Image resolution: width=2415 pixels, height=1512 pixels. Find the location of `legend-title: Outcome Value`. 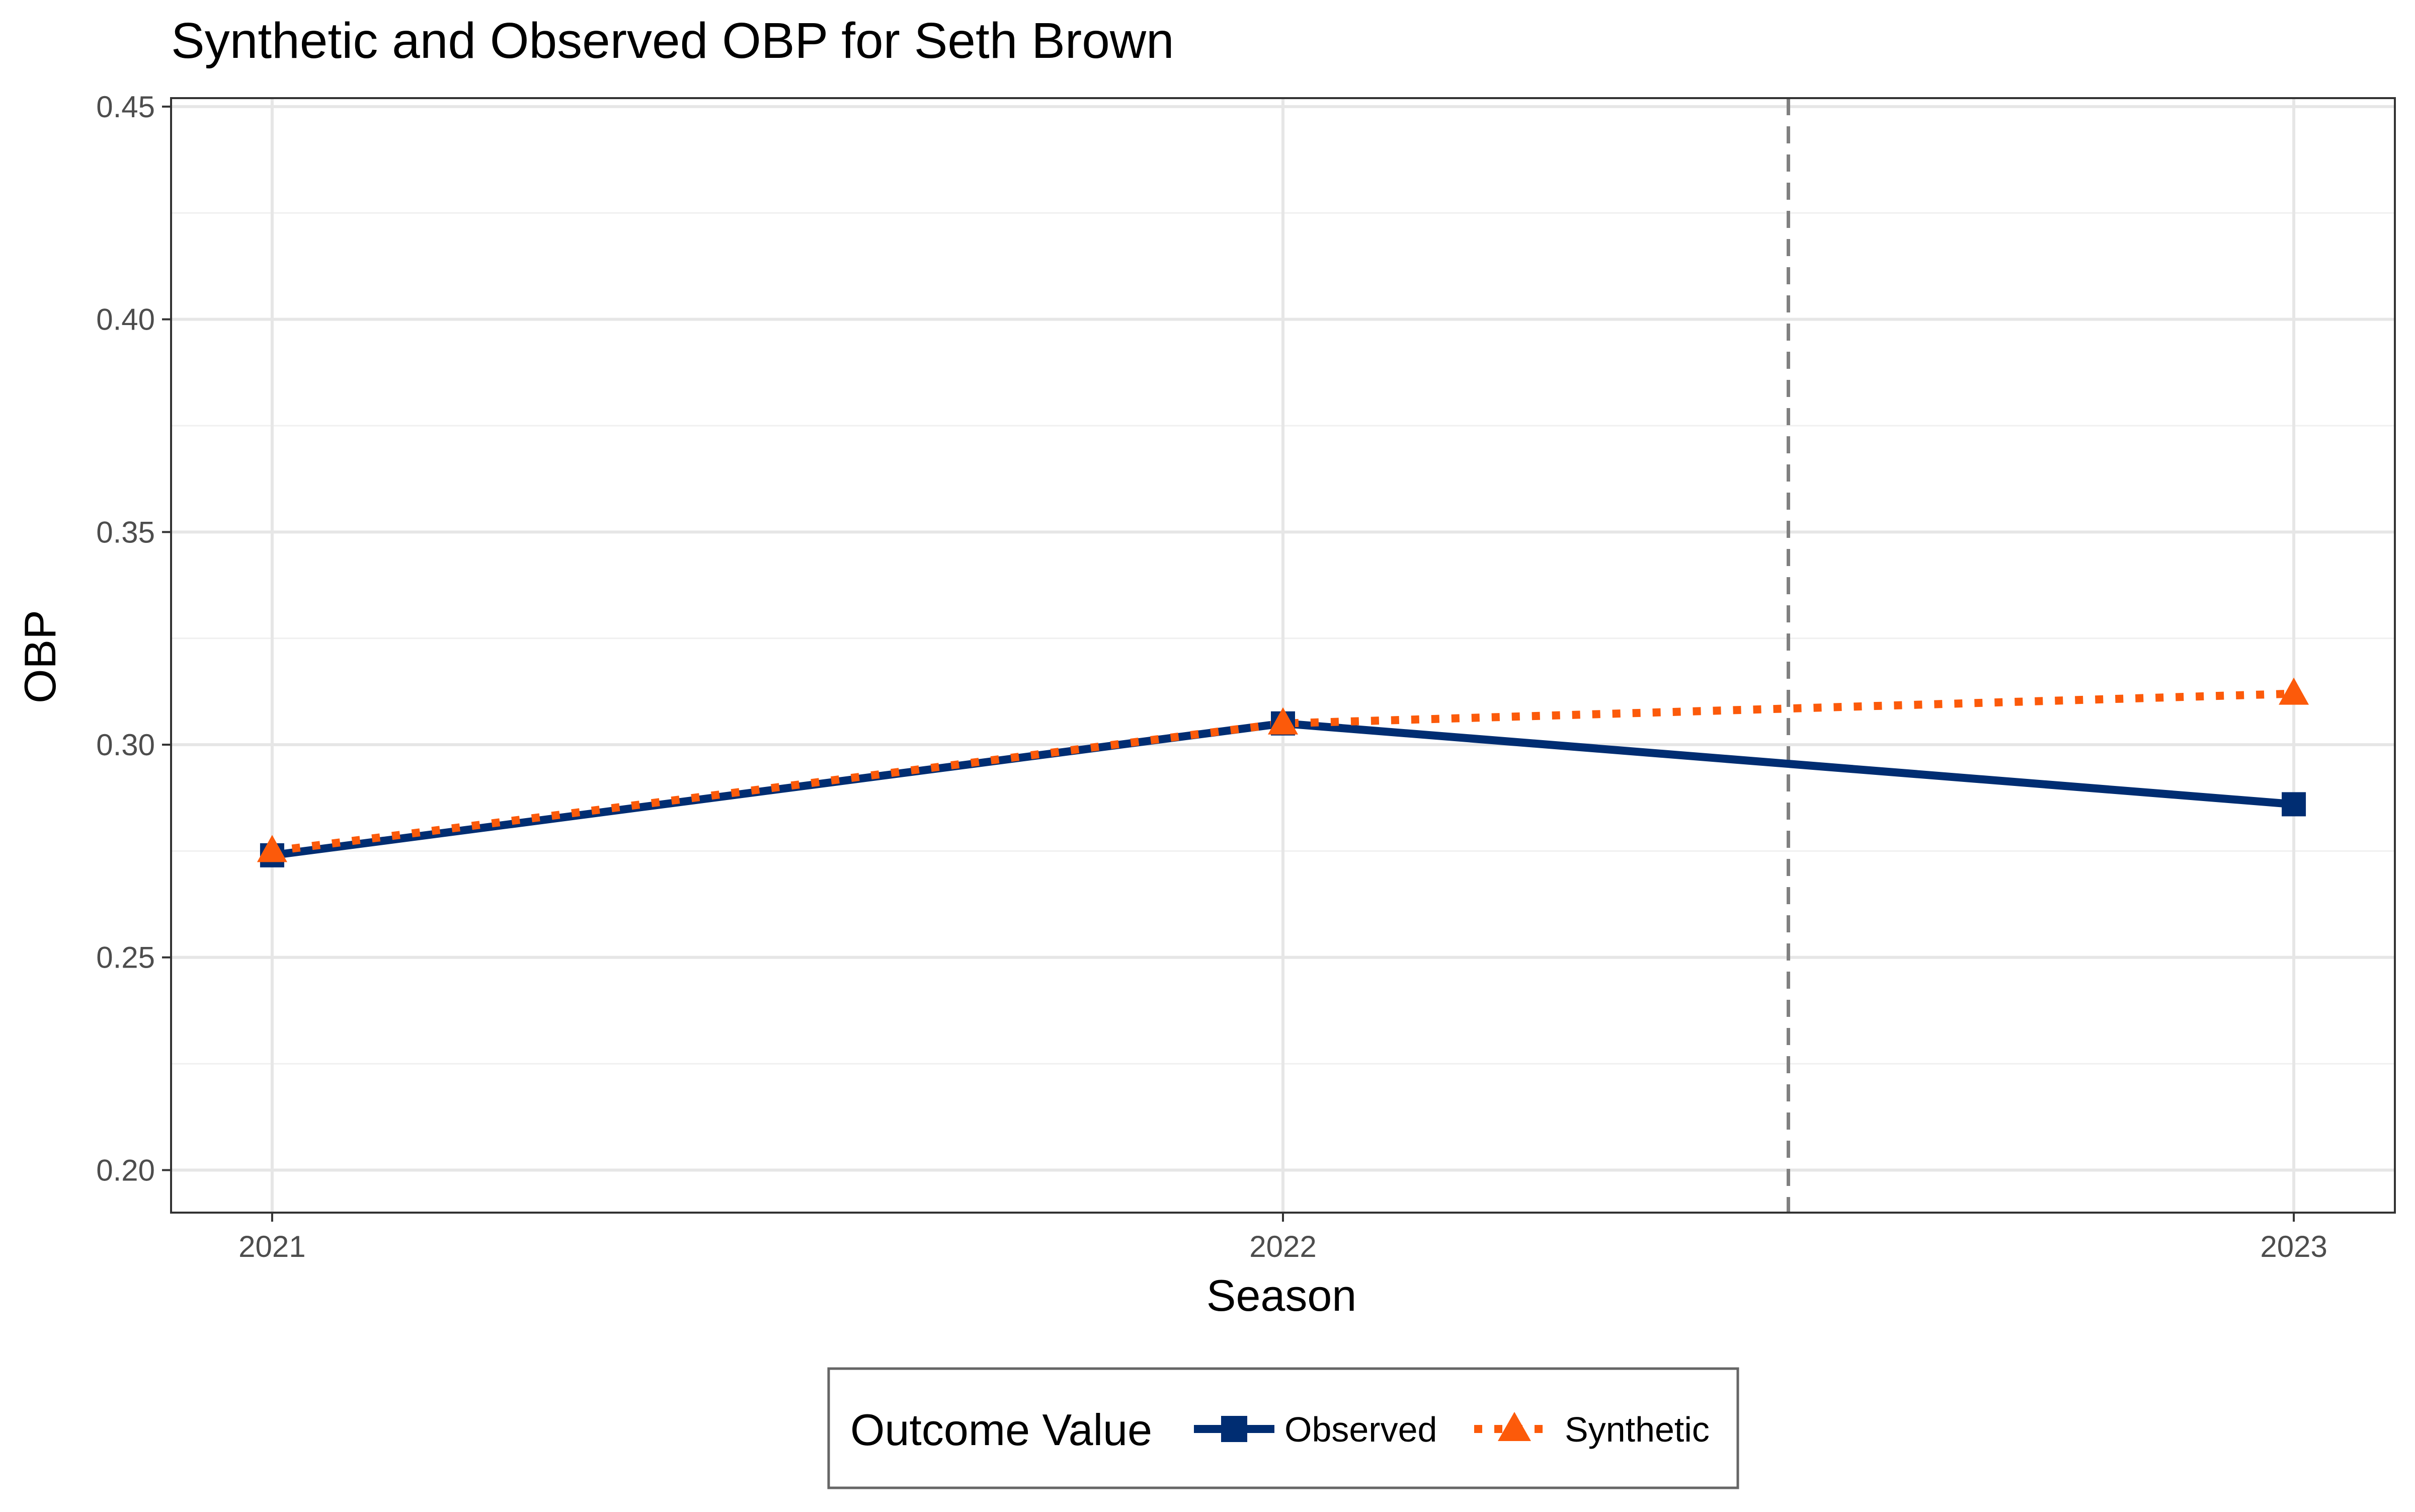

legend-title: Outcome Value is located at coordinates (1001, 1430).